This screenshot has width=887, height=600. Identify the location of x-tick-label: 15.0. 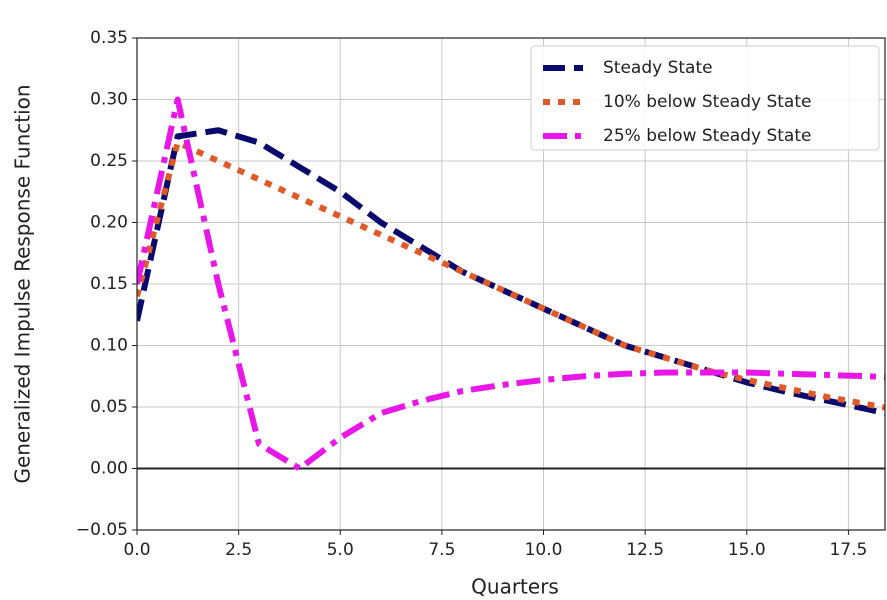
(747, 550).